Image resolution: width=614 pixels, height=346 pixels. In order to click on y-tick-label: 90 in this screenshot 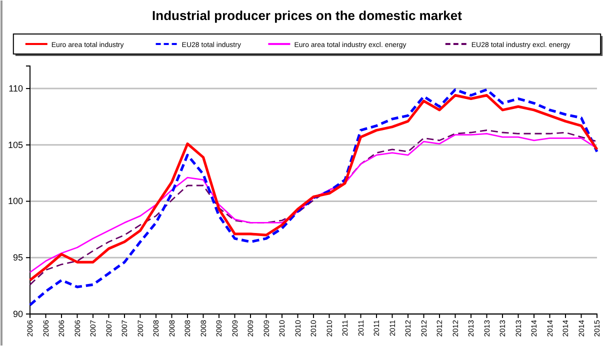, I will do `click(17, 313)`.